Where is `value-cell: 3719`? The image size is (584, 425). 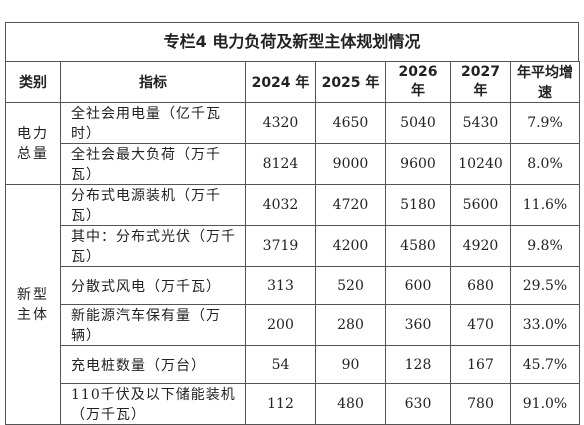 value-cell: 3719 is located at coordinates (280, 246).